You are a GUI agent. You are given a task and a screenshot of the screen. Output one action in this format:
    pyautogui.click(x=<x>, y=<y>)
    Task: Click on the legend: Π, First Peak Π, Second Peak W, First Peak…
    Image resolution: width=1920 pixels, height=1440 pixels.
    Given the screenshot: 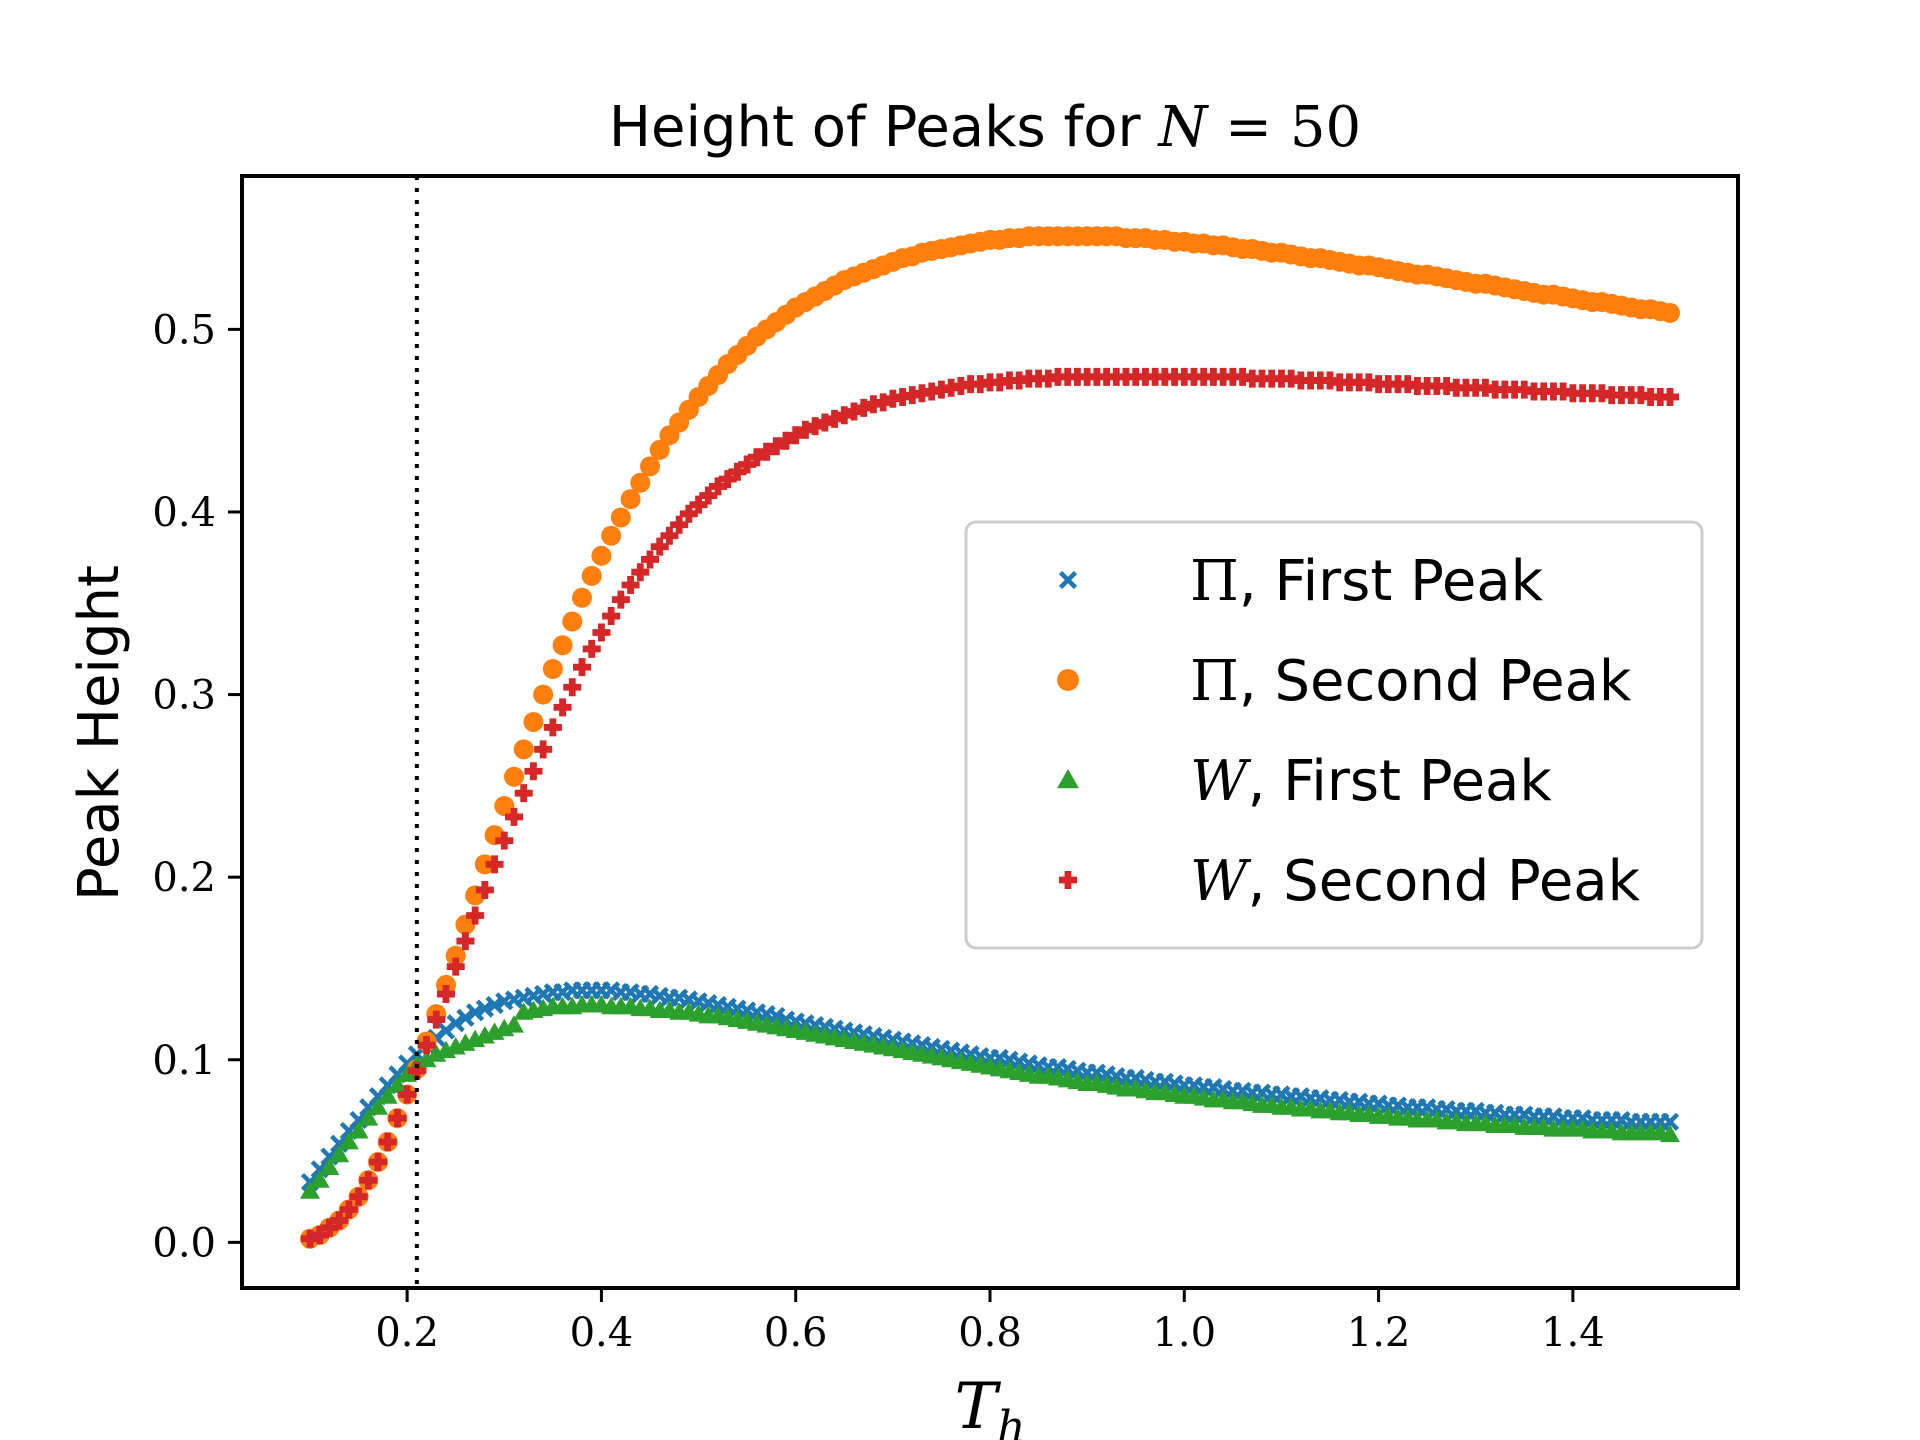 What is the action you would take?
    pyautogui.click(x=1334, y=735)
    